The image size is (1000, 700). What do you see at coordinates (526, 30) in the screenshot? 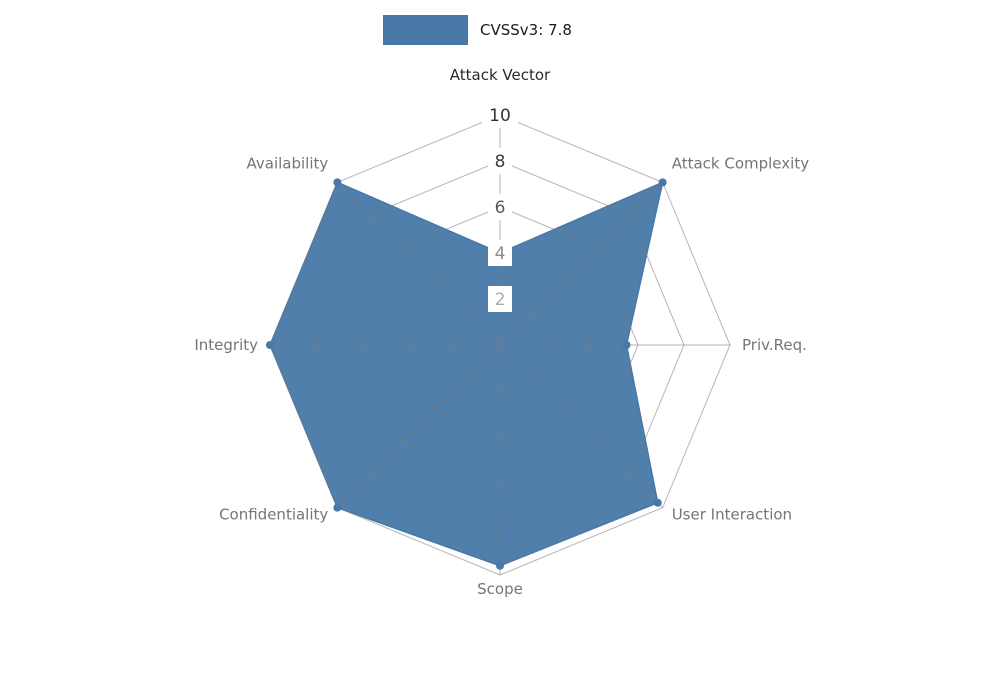
I see `legend-label: CVSSv3: 7.8` at bounding box center [526, 30].